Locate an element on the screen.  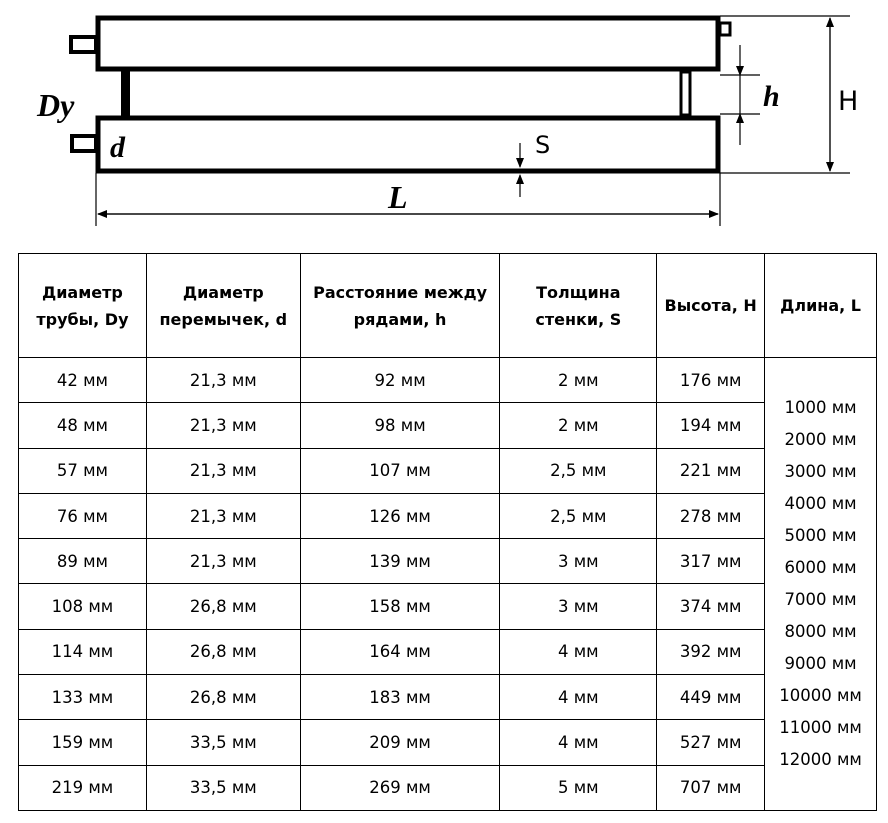
table-cell: 107 мм is located at coordinates (400, 470).